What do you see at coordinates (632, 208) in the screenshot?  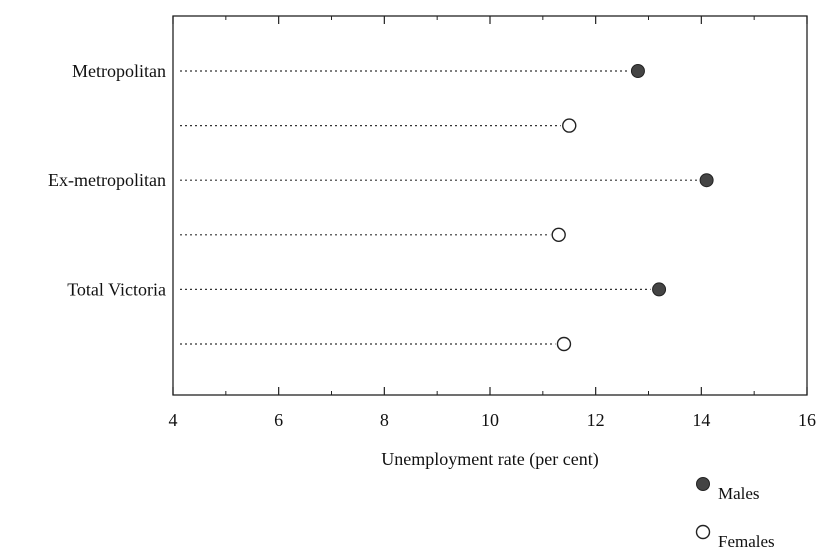 I see `data-points` at bounding box center [632, 208].